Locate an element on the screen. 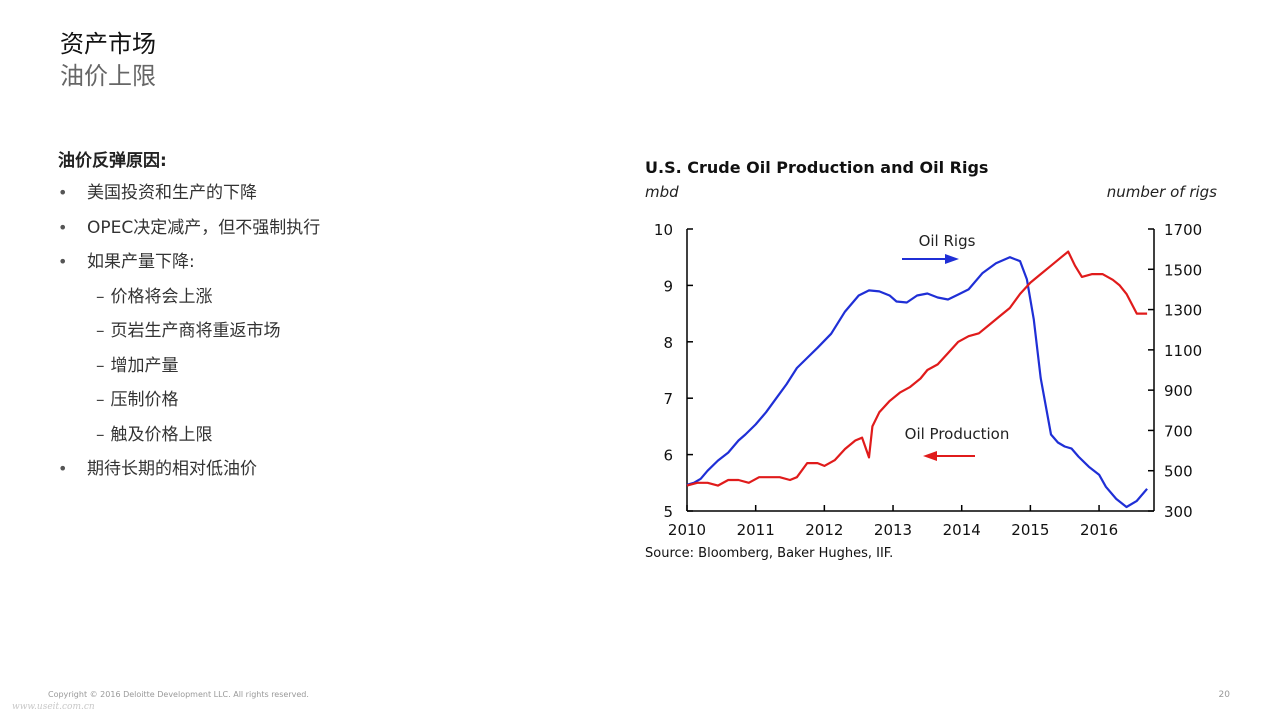 The width and height of the screenshot is (1280, 720). slide-title: 资产市场 is located at coordinates (108, 44).